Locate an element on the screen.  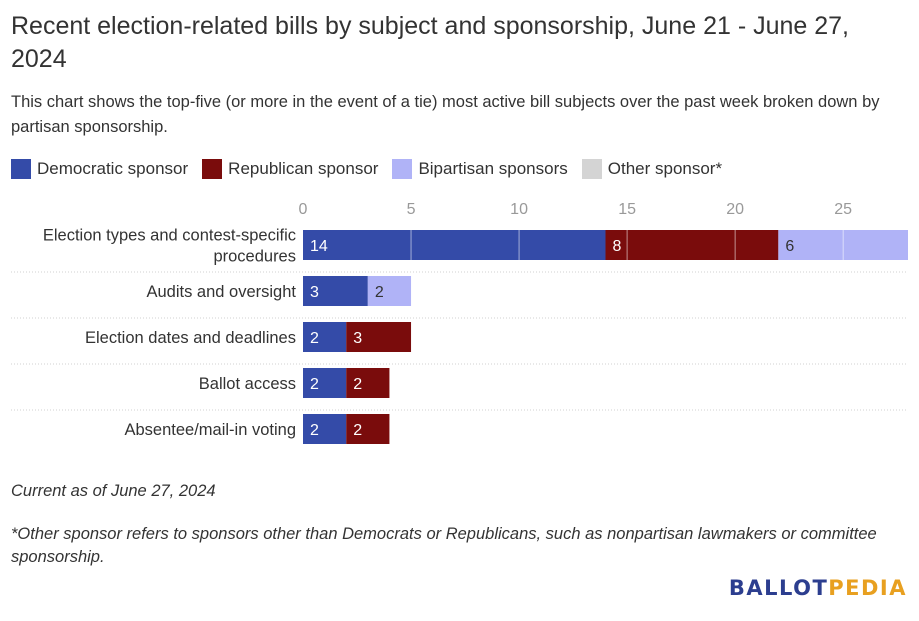
legend-label-bipartisan: Bipartisan sponsors is located at coordinates (493, 168).